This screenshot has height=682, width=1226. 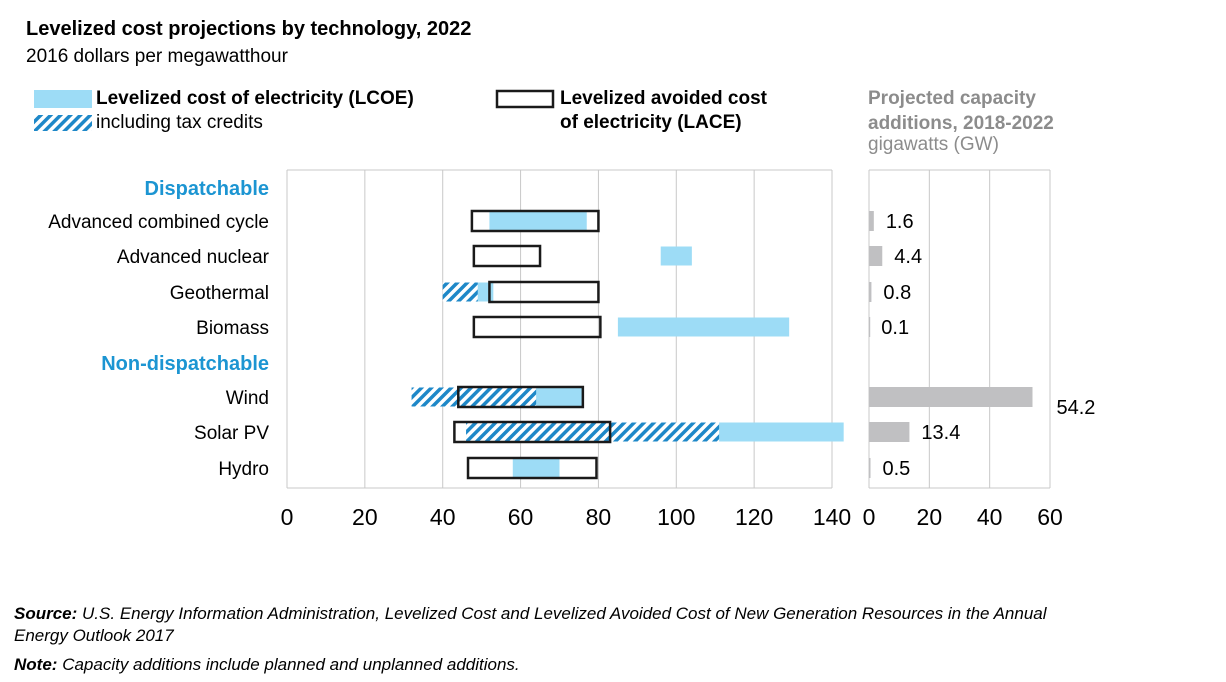 I want to click on legend-lcoe-label: Levelized cost of electricity (LCOE), so click(x=255, y=98).